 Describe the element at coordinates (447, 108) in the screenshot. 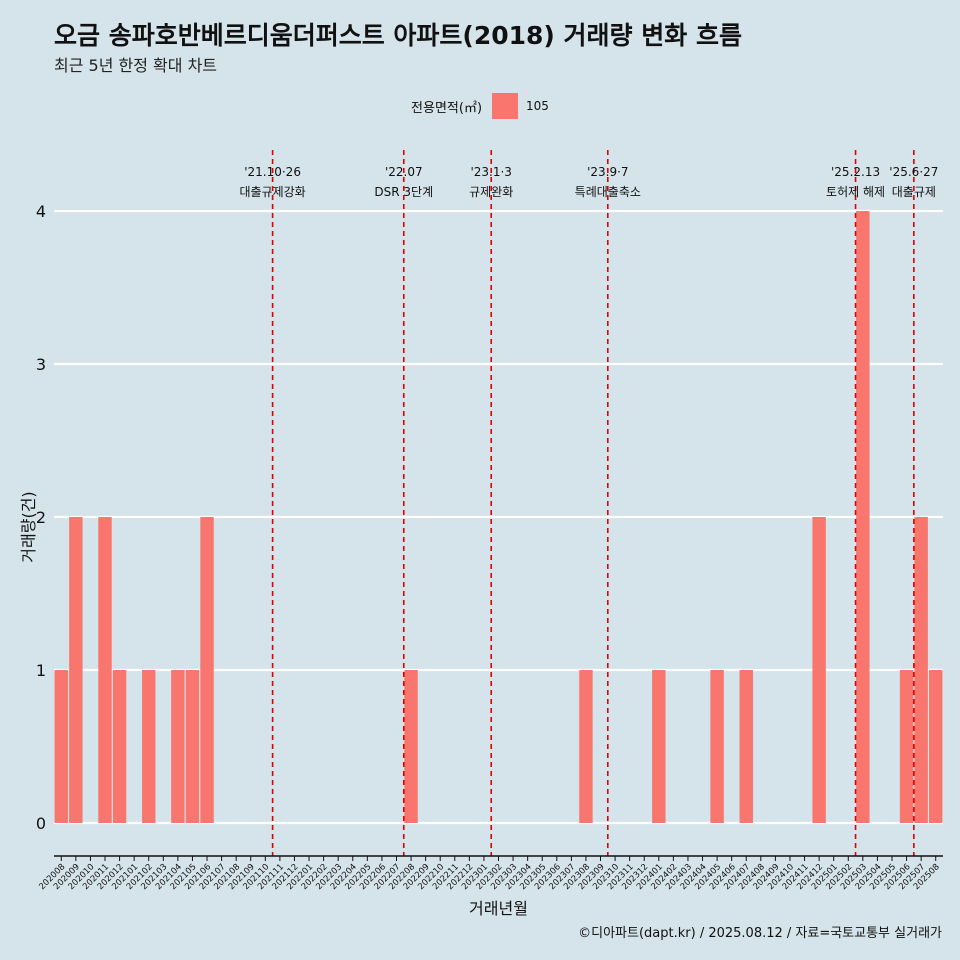

I see `legend-title: 전용면적(㎡)` at that location.